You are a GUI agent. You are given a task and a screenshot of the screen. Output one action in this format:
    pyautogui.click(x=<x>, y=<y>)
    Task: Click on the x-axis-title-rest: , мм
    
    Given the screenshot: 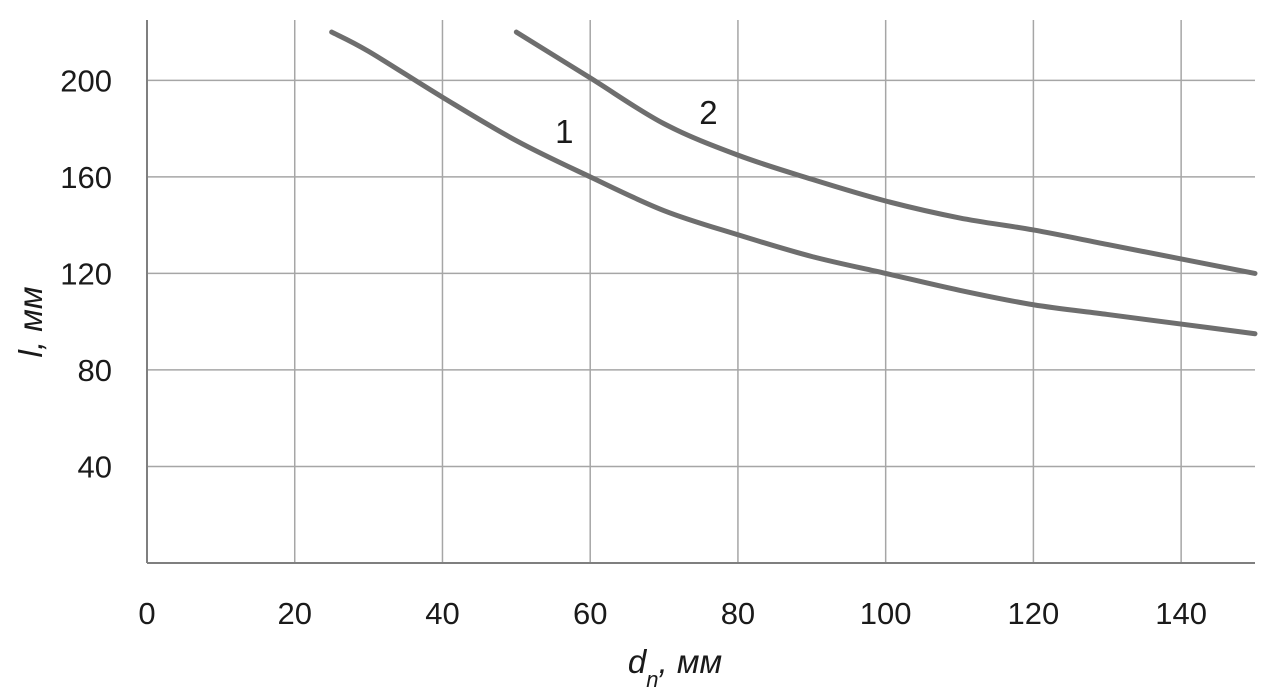 What is the action you would take?
    pyautogui.click(x=691, y=661)
    